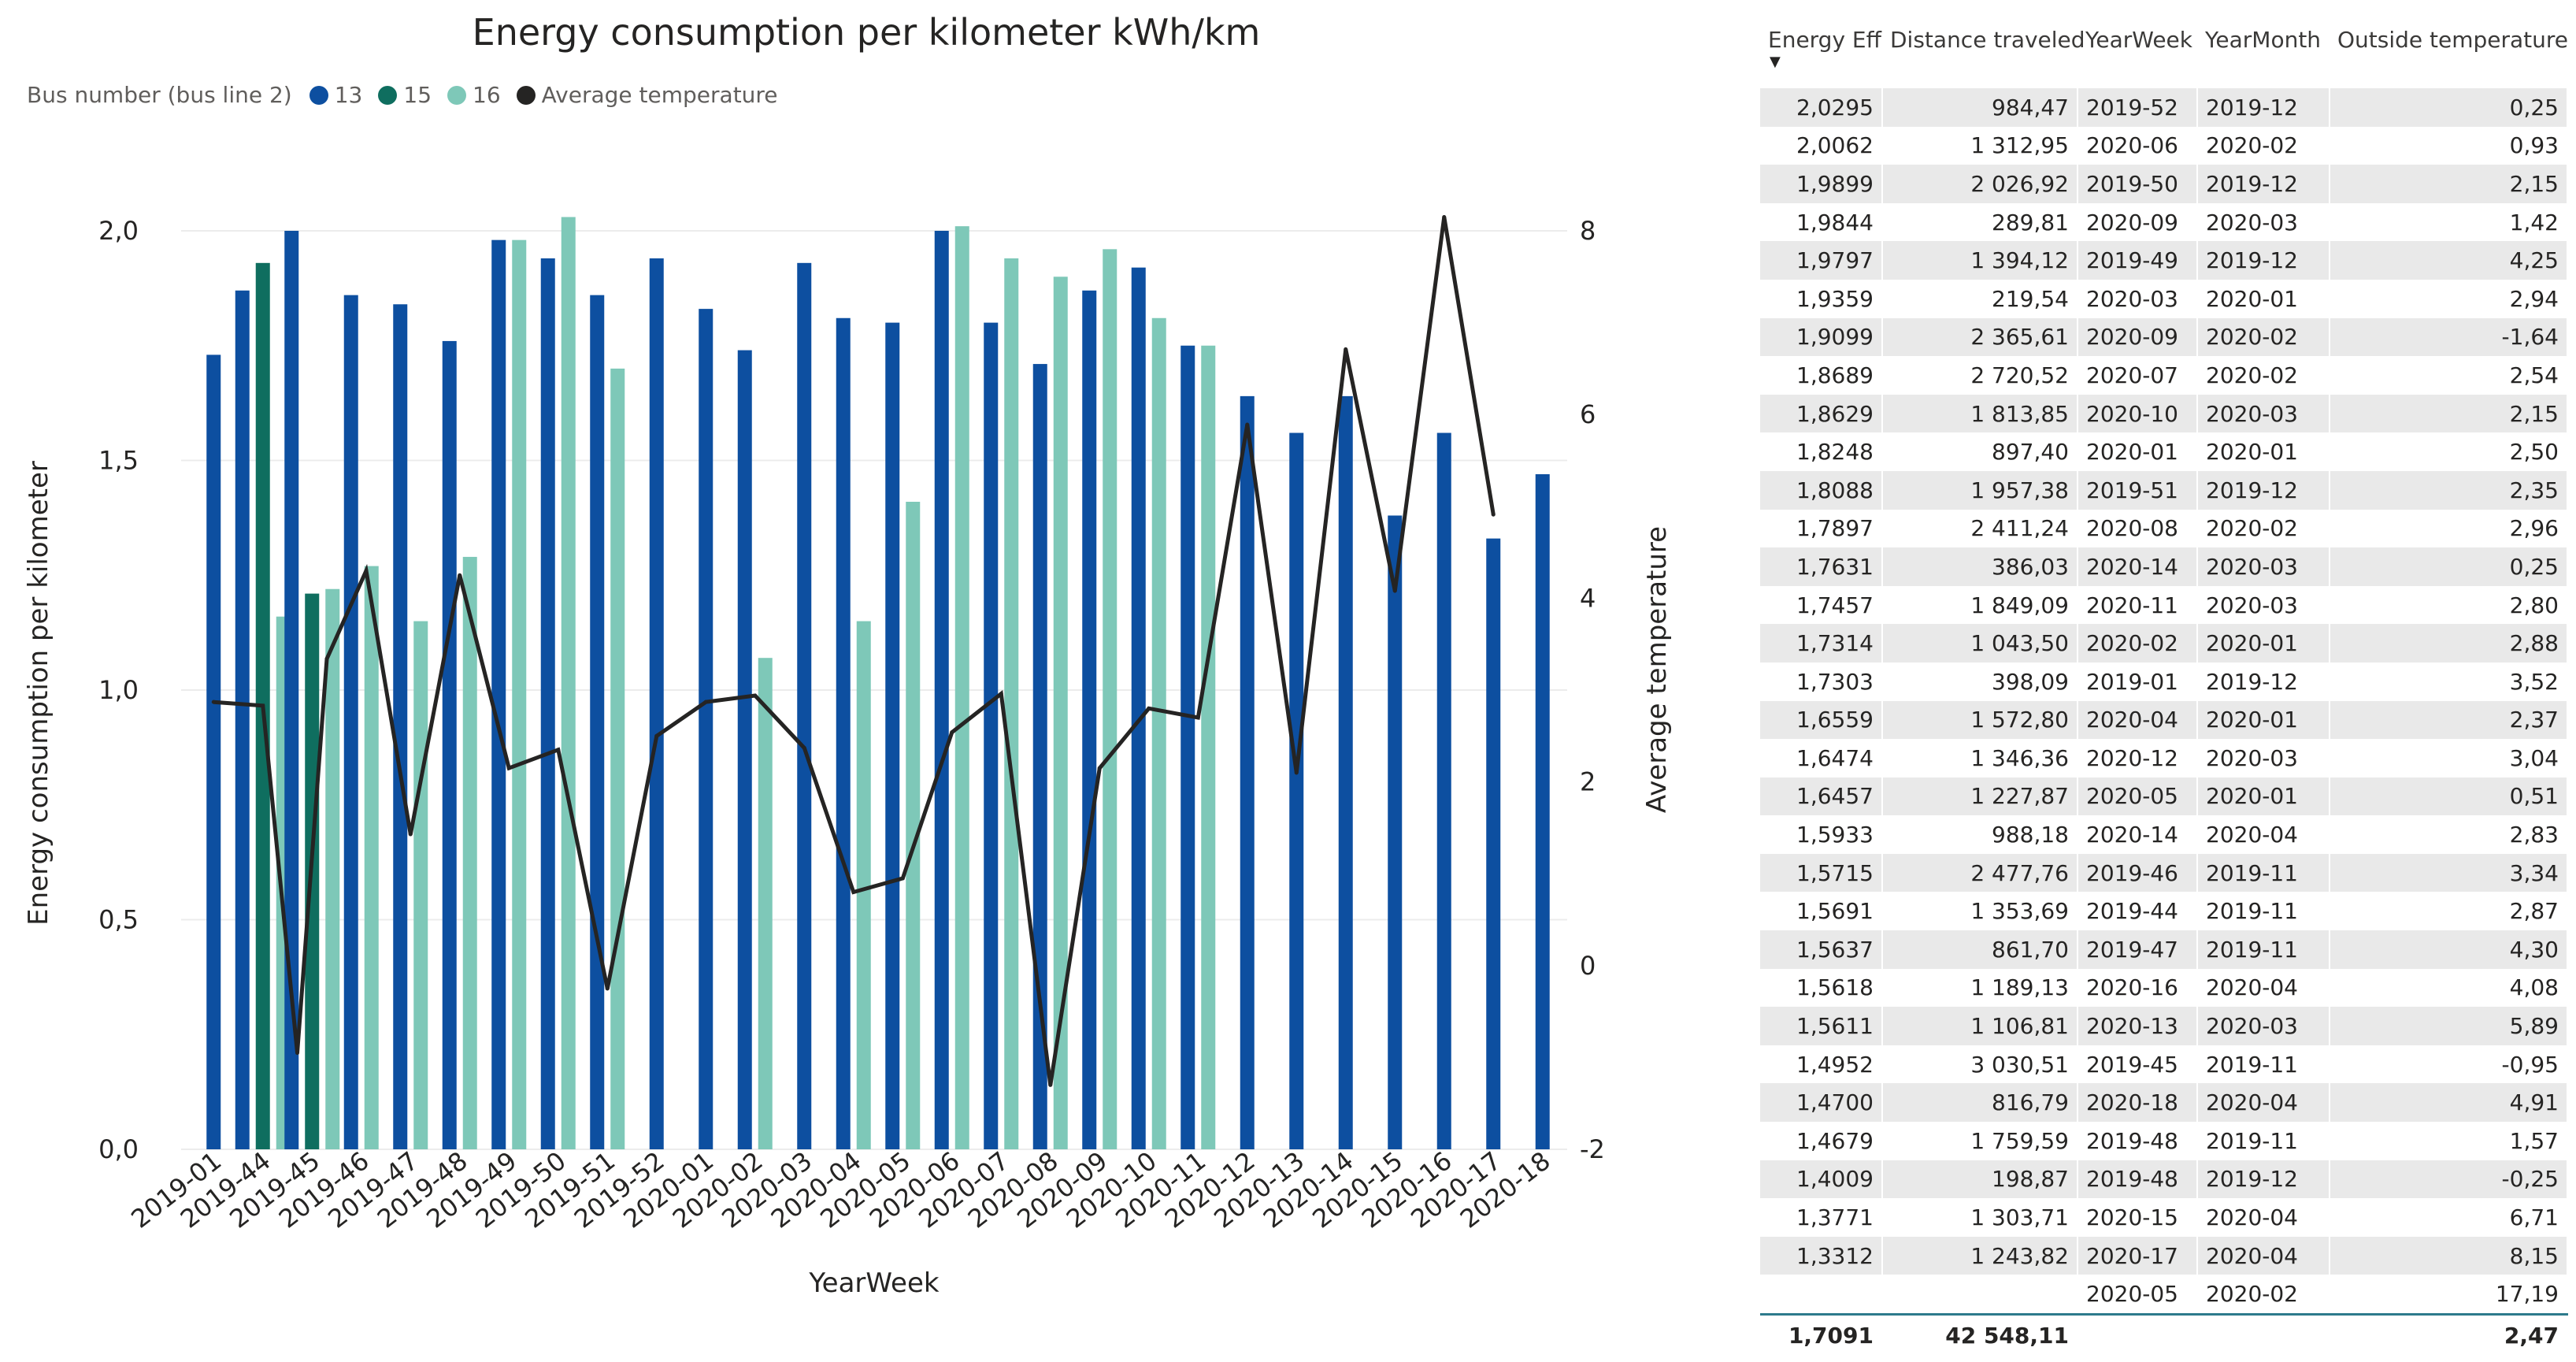  Describe the element at coordinates (2164, 413) in the screenshot. I see `table-row: 1,8629 1 813,85 2020-10 2020-03 2,15` at that location.